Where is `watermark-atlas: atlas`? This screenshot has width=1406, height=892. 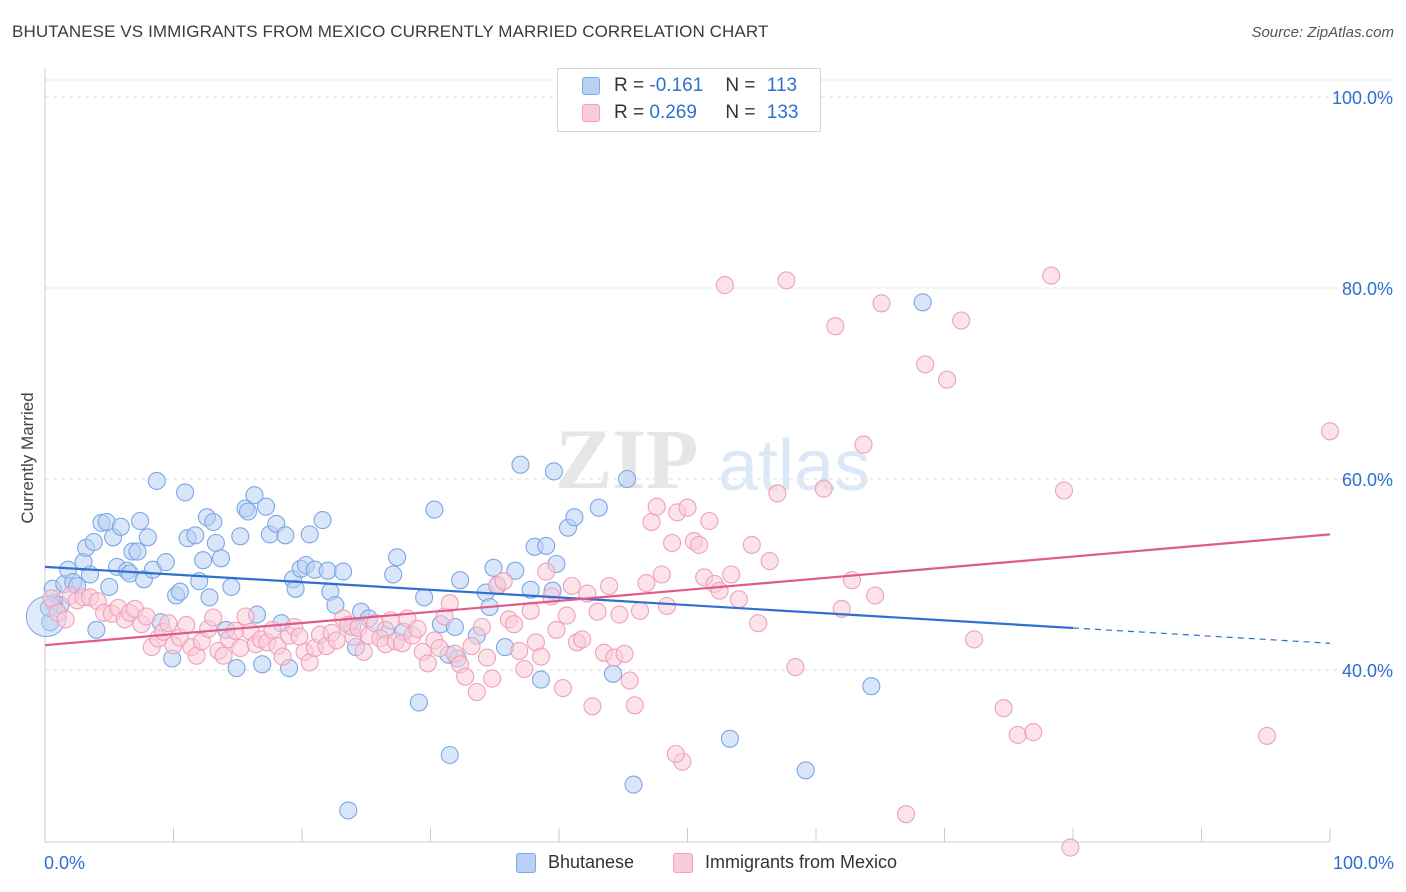 watermark-atlas: atlas is located at coordinates (794, 466).